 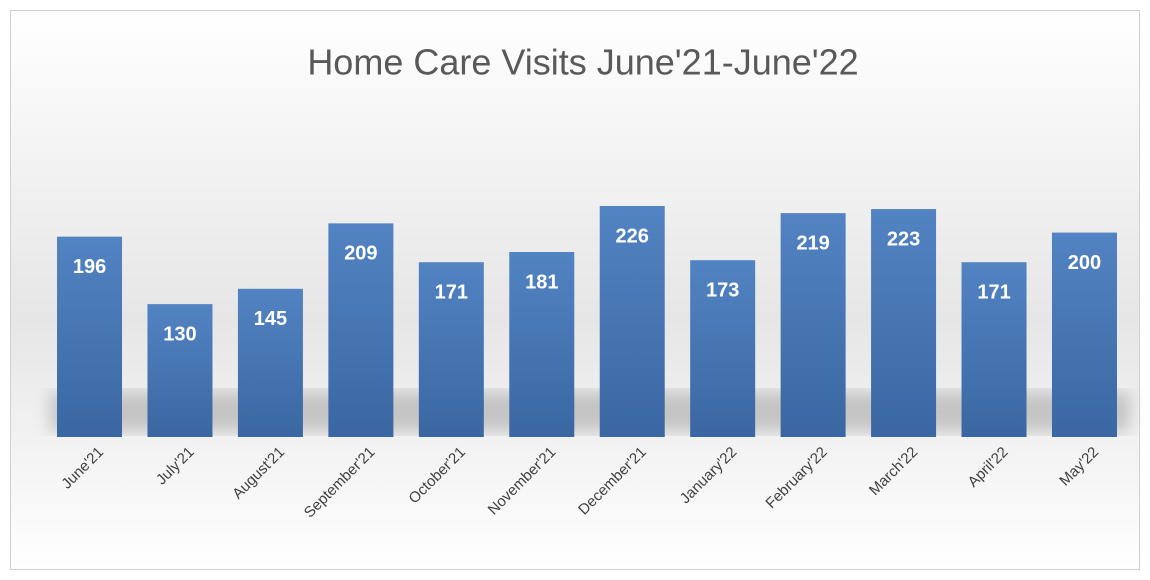 What do you see at coordinates (722, 290) in the screenshot?
I see `data-label: 173` at bounding box center [722, 290].